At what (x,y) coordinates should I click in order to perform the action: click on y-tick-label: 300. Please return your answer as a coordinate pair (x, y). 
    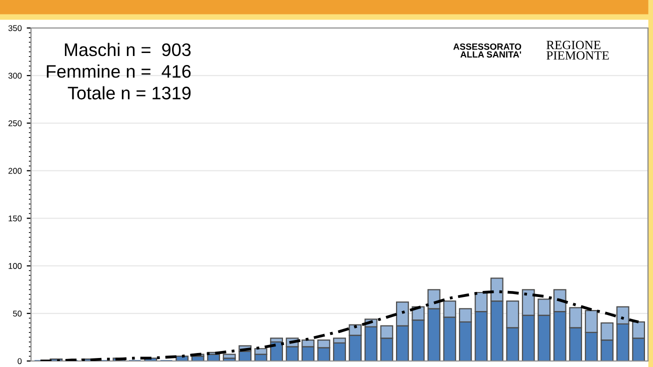
    Looking at the image, I should click on (15, 75).